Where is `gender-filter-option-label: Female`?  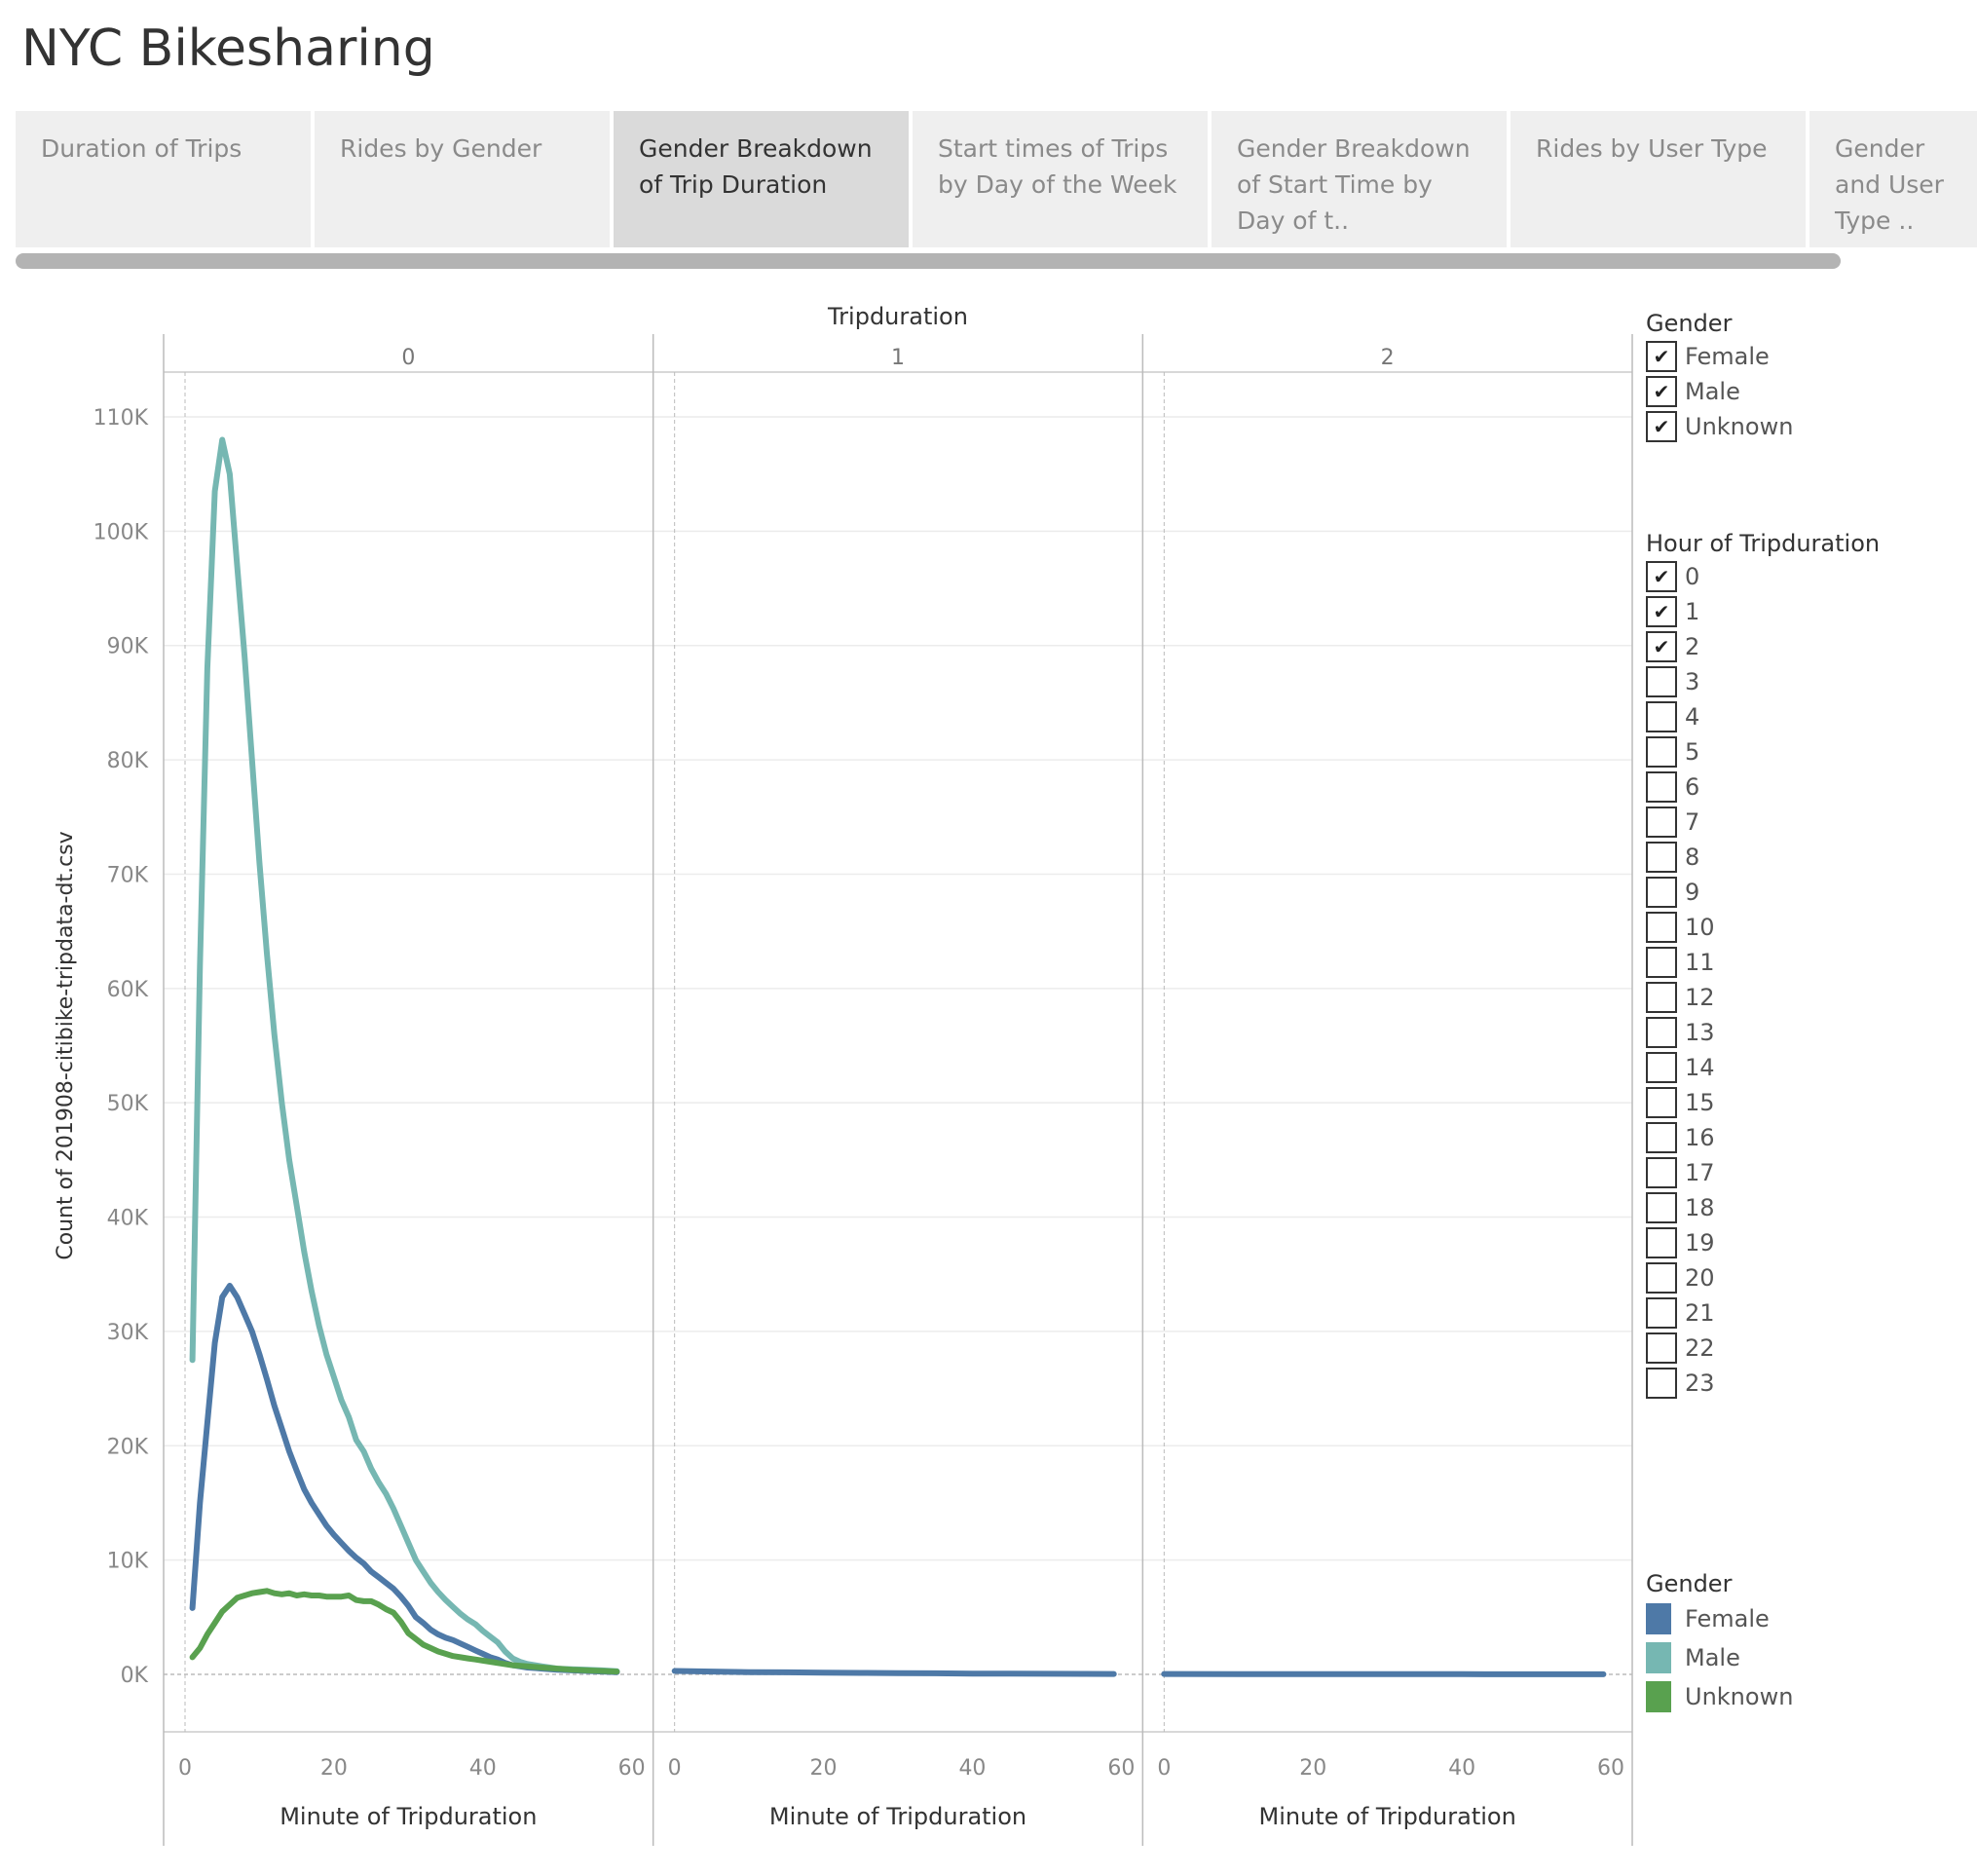
gender-filter-option-label: Female is located at coordinates (1728, 357).